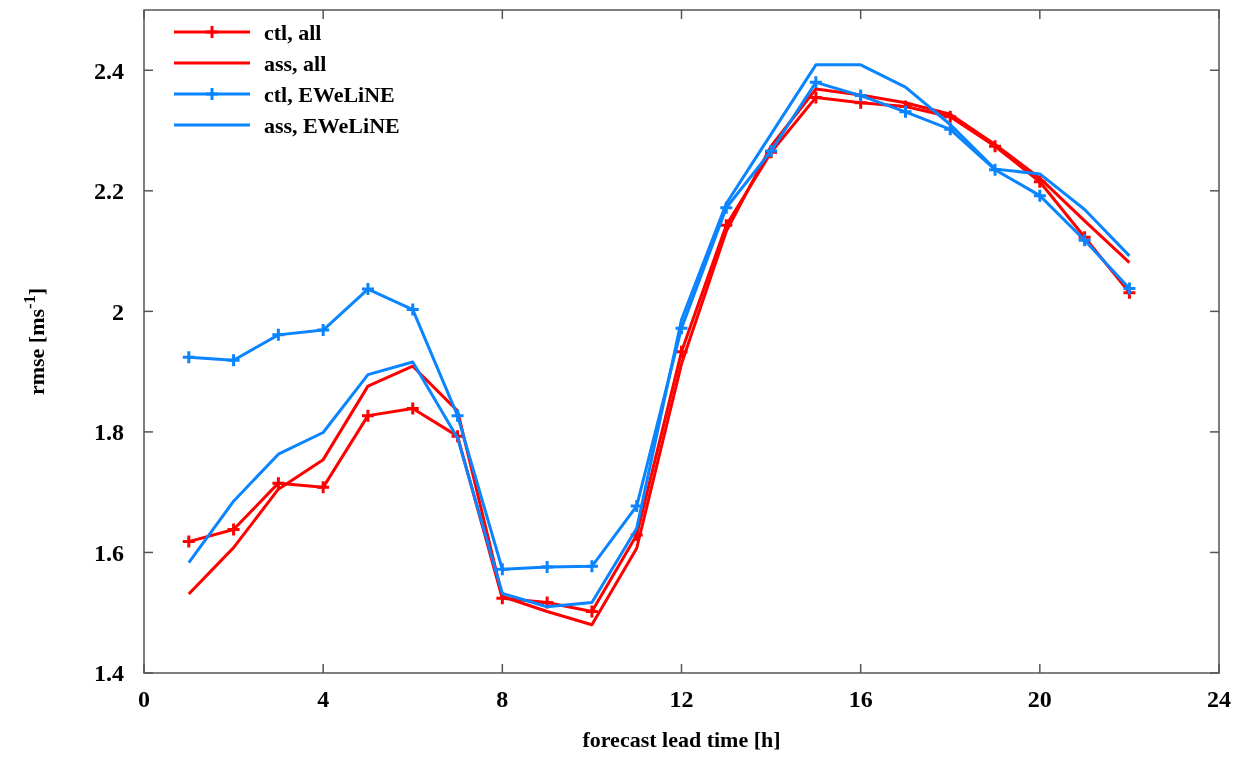 Image resolution: width=1240 pixels, height=763 pixels. I want to click on y-tick-label: 2, so click(118, 311).